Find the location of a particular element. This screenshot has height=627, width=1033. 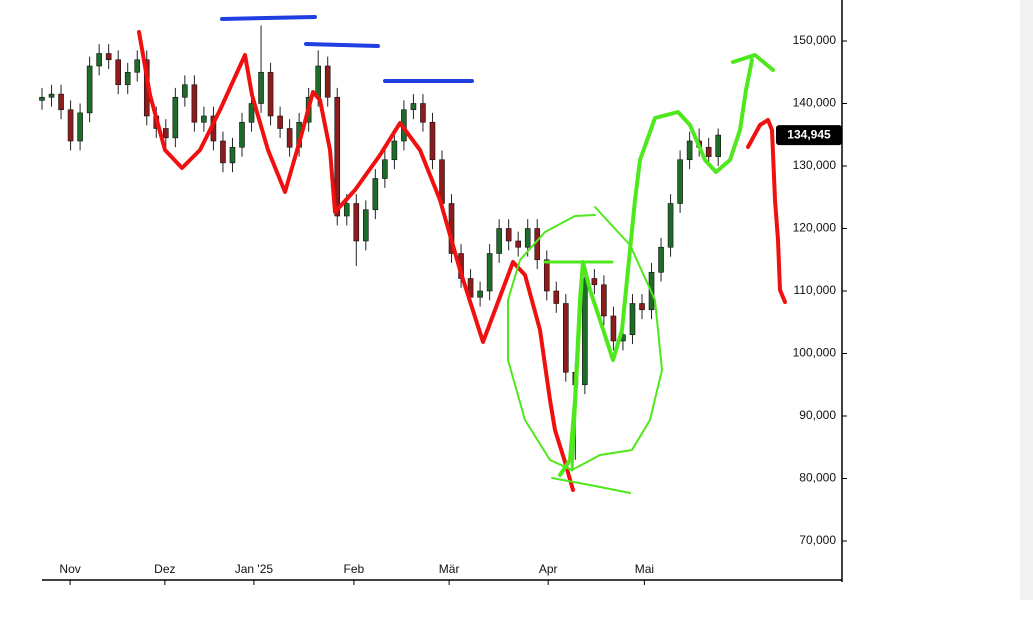

green-base is located at coordinates (591, 485).